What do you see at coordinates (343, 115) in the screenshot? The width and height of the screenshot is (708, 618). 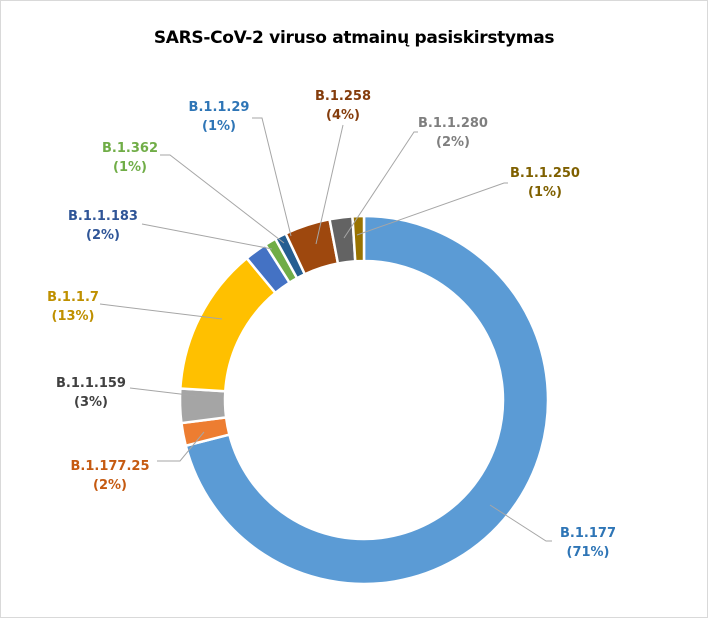 I see `data-label-percent: (4%)` at bounding box center [343, 115].